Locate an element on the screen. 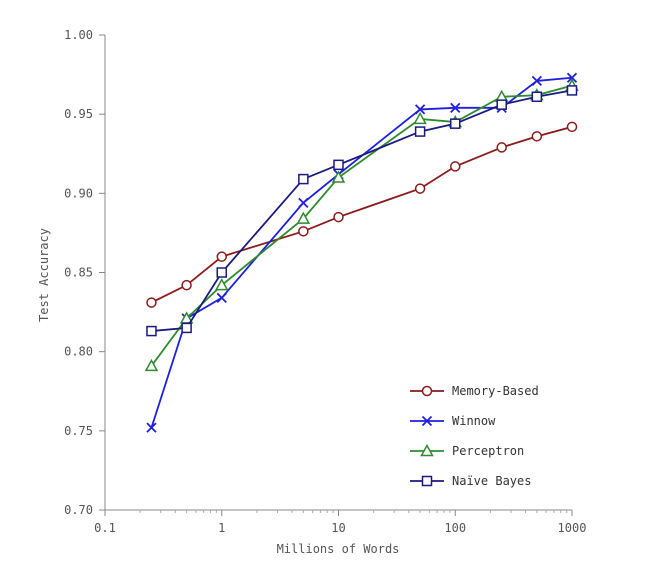 The height and width of the screenshot is (578, 656). y-axis-title: Test Accuracy is located at coordinates (44, 275).